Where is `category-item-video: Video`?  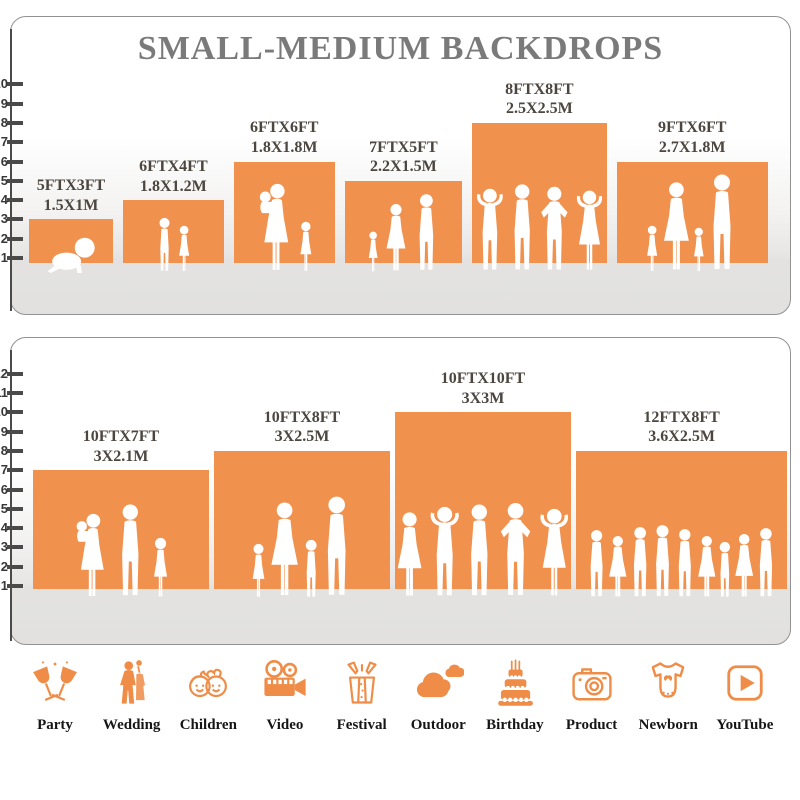
category-item-video: Video is located at coordinates (285, 695).